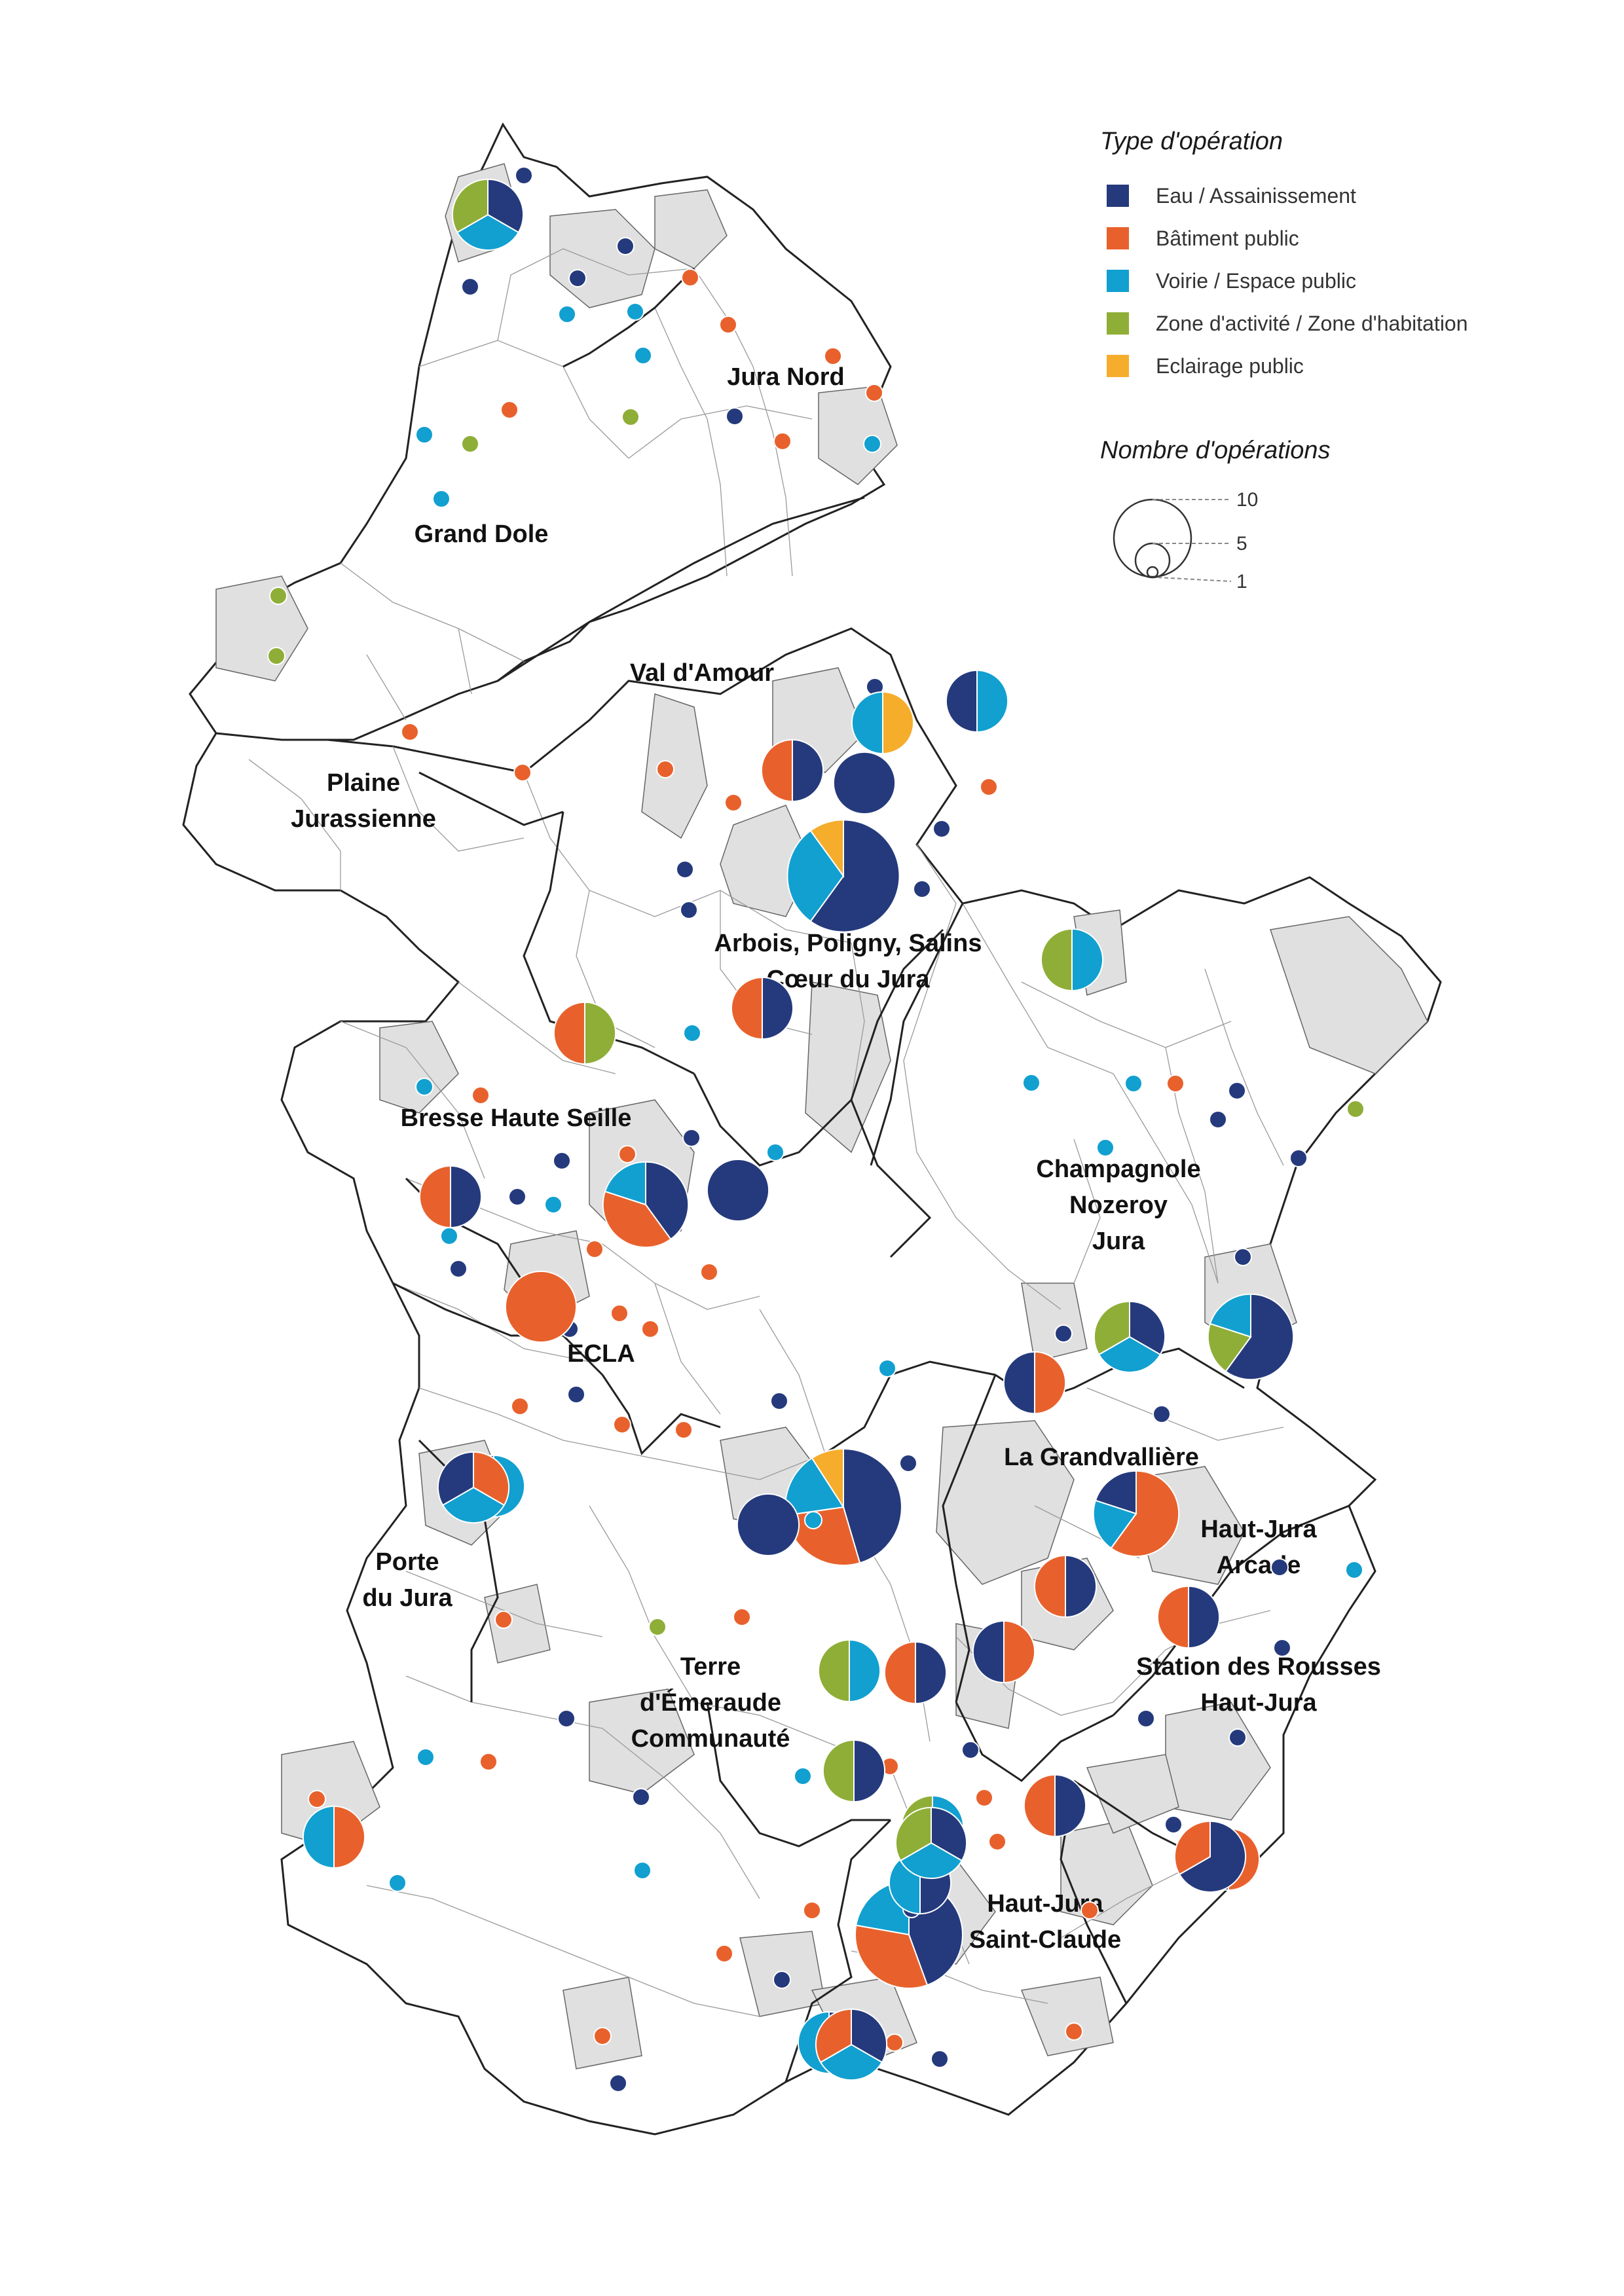  I want to click on legend-swatch-eau, so click(1118, 196).